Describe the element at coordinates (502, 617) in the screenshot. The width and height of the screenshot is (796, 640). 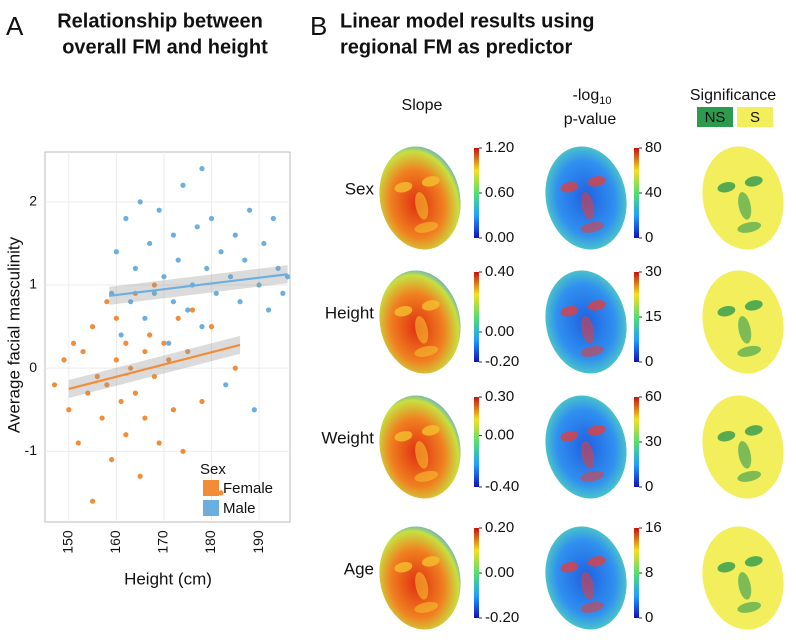
I see `colorbar-label: -0.20` at that location.